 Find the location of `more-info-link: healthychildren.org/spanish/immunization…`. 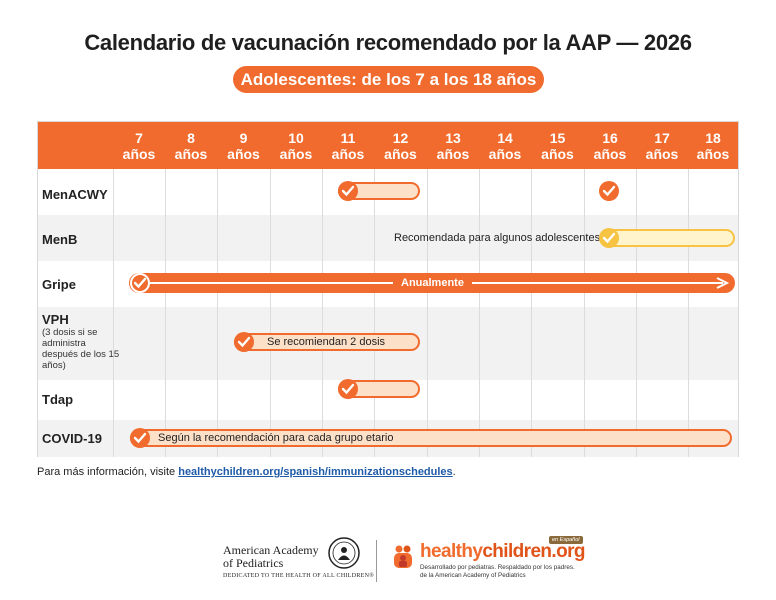

more-info-link: healthychildren.org/spanish/immunization… is located at coordinates (315, 472).